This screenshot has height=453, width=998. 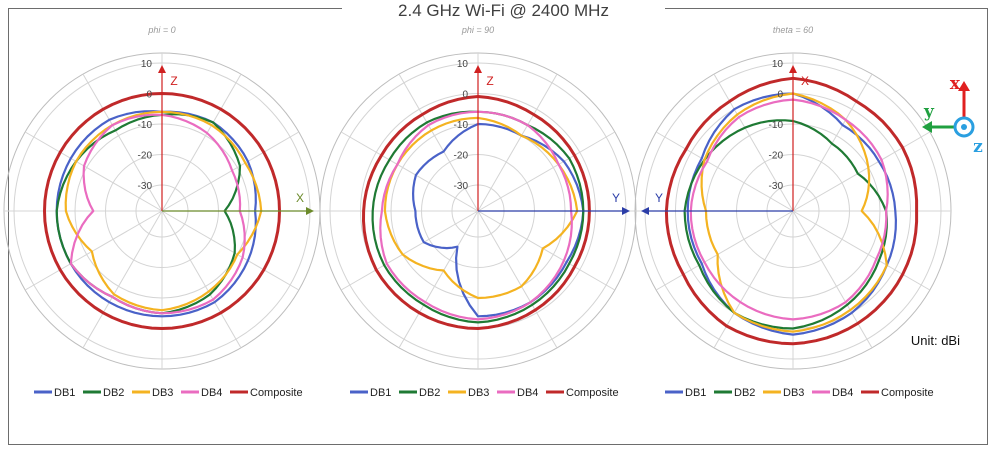 What do you see at coordinates (978, 147) in the screenshot?
I see `coord-z-label: z` at bounding box center [978, 147].